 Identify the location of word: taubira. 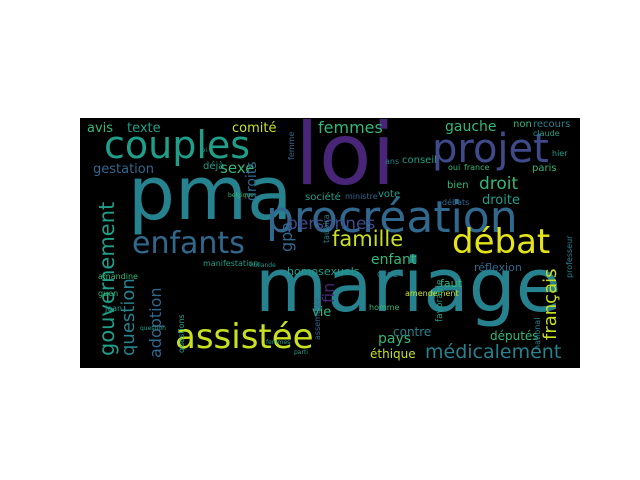
(326, 228).